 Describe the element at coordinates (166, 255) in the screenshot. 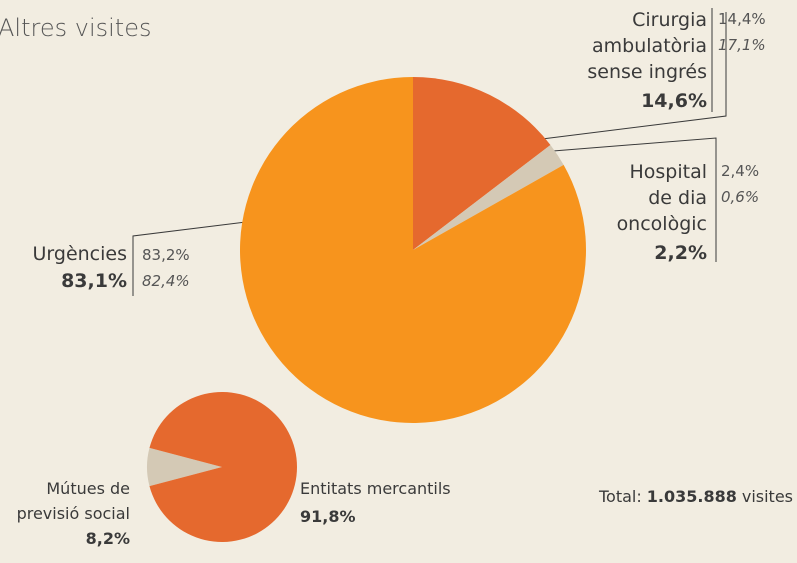

I see `comparison-label: 83,2%` at that location.